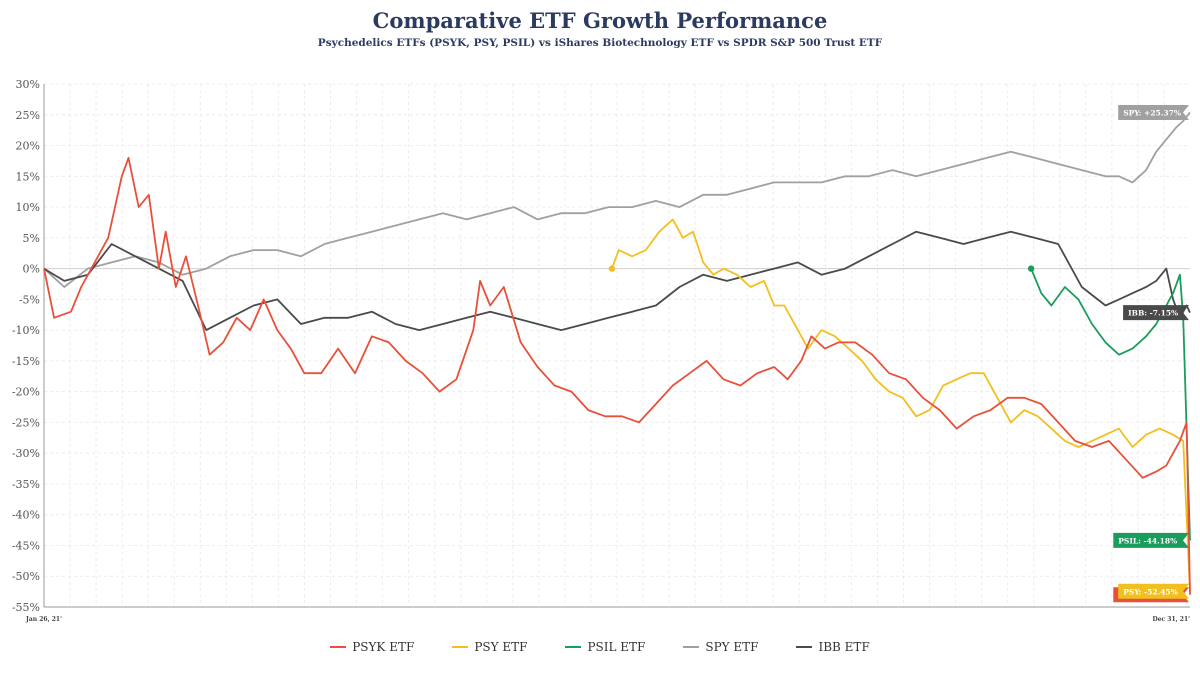 This screenshot has height=675, width=1200. Describe the element at coordinates (43, 619) in the screenshot. I see `x-tick-label-start: Jan 26, 21'` at that location.